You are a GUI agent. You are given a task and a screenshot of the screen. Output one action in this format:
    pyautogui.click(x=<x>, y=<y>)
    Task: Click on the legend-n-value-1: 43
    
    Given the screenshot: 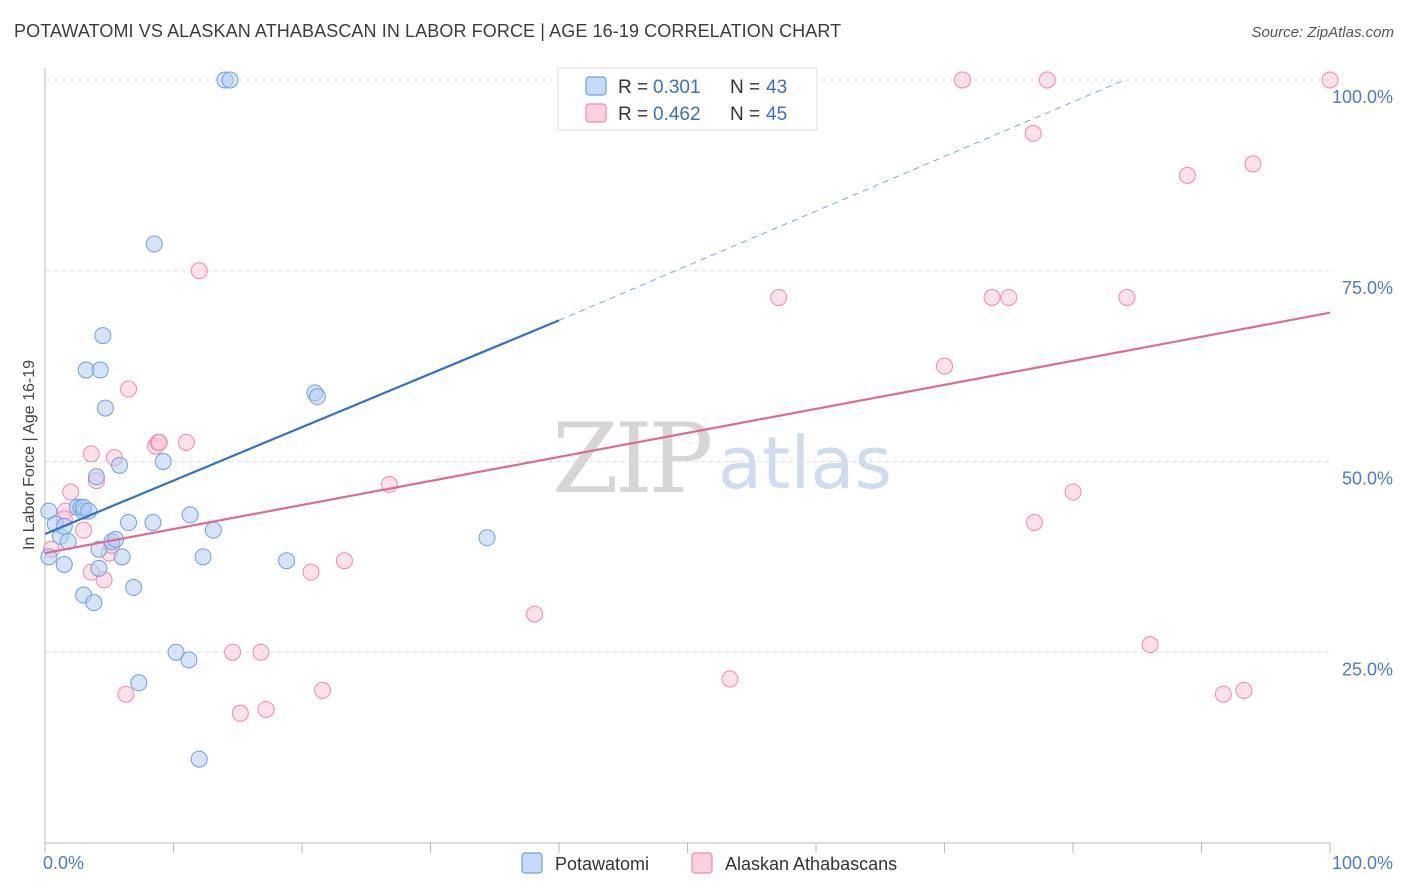 What is the action you would take?
    pyautogui.click(x=776, y=87)
    